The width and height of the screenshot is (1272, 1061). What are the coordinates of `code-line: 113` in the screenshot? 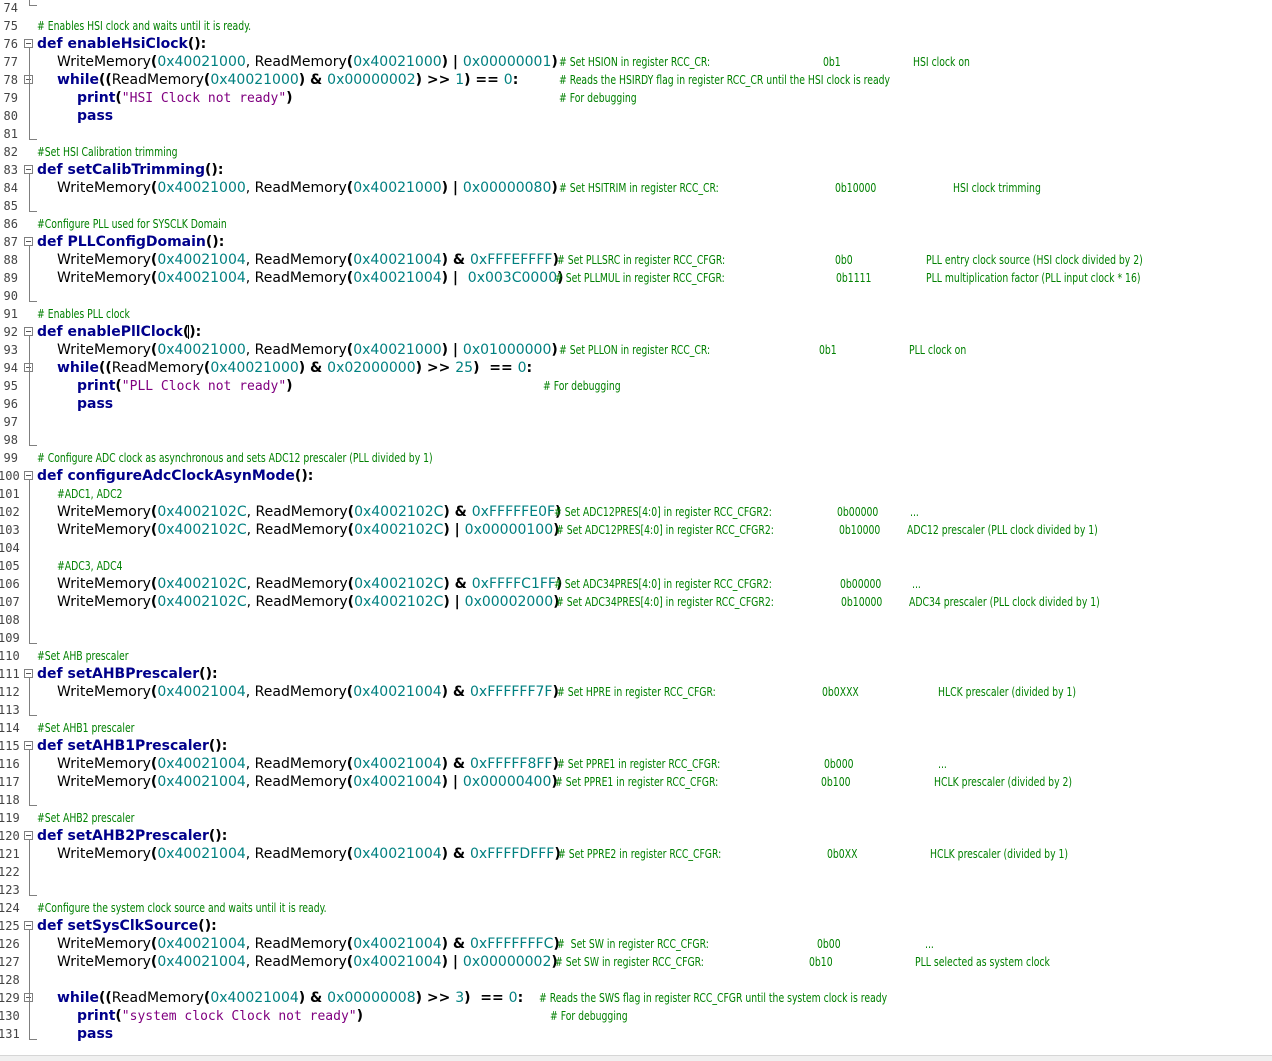 It's located at (636, 710).